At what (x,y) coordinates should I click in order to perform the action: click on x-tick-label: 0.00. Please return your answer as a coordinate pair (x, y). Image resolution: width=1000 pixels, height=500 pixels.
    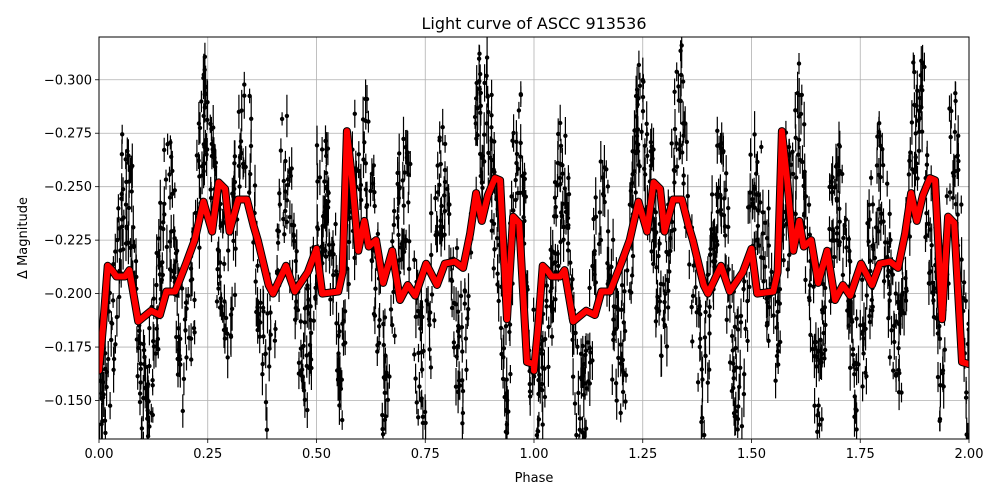
    Looking at the image, I should click on (99, 454).